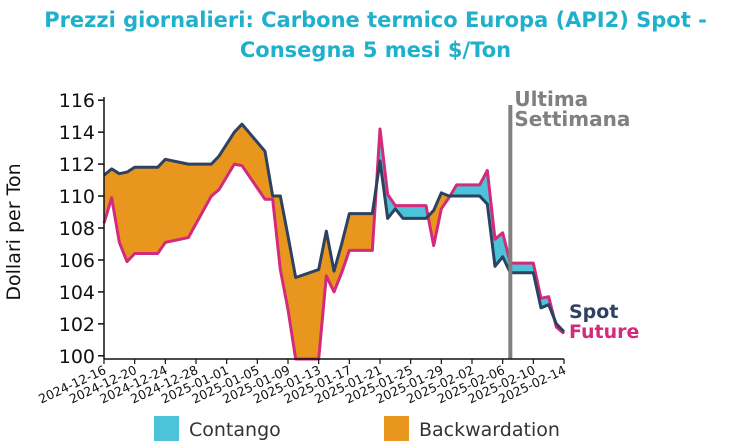 This screenshot has width=751, height=448. I want to click on future-end-label: Future, so click(604, 332).